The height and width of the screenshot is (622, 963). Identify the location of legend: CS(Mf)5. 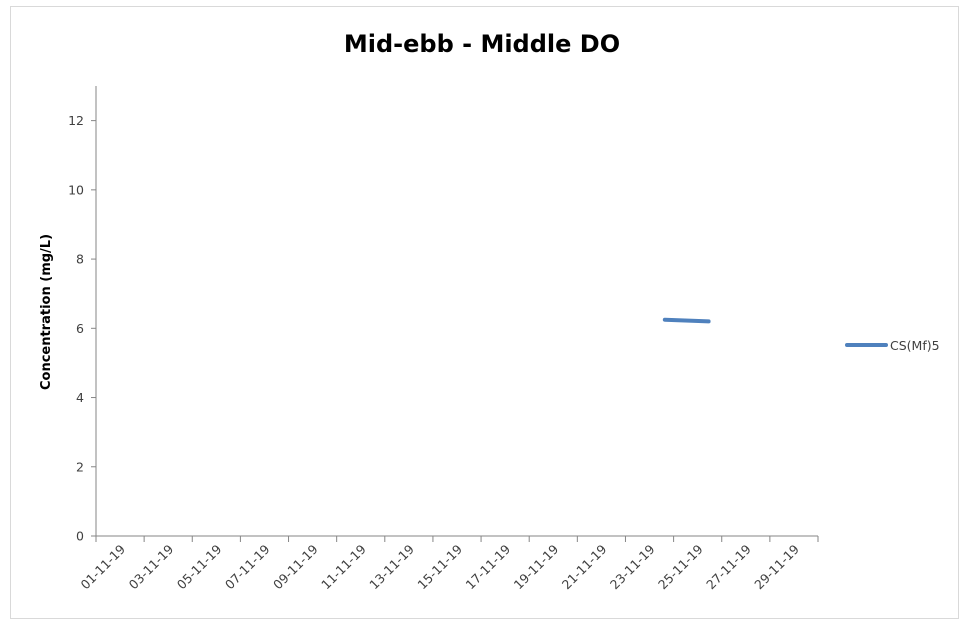
(892, 345).